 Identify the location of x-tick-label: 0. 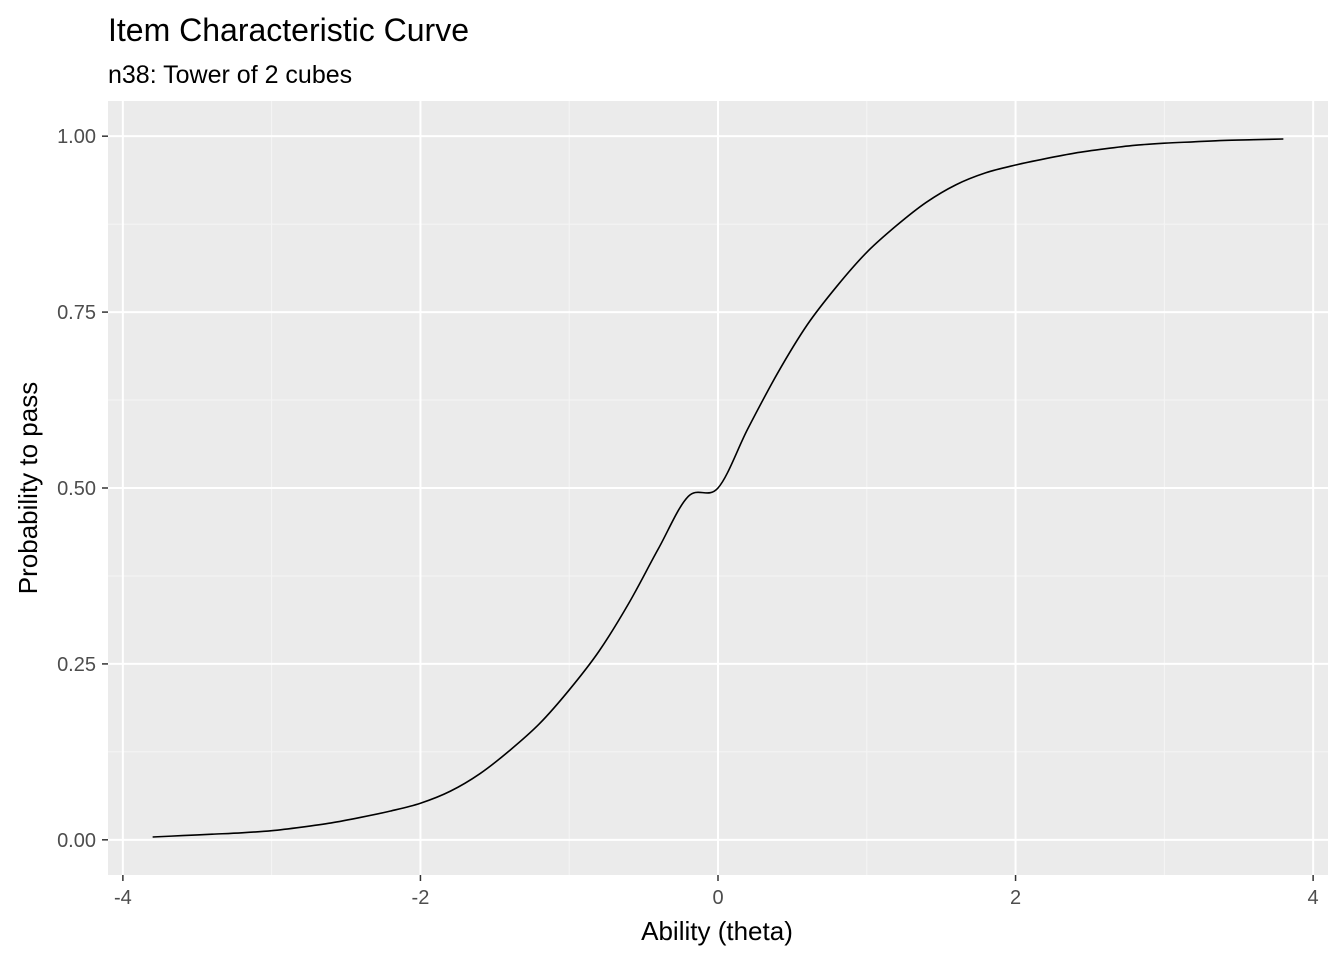
(717, 898).